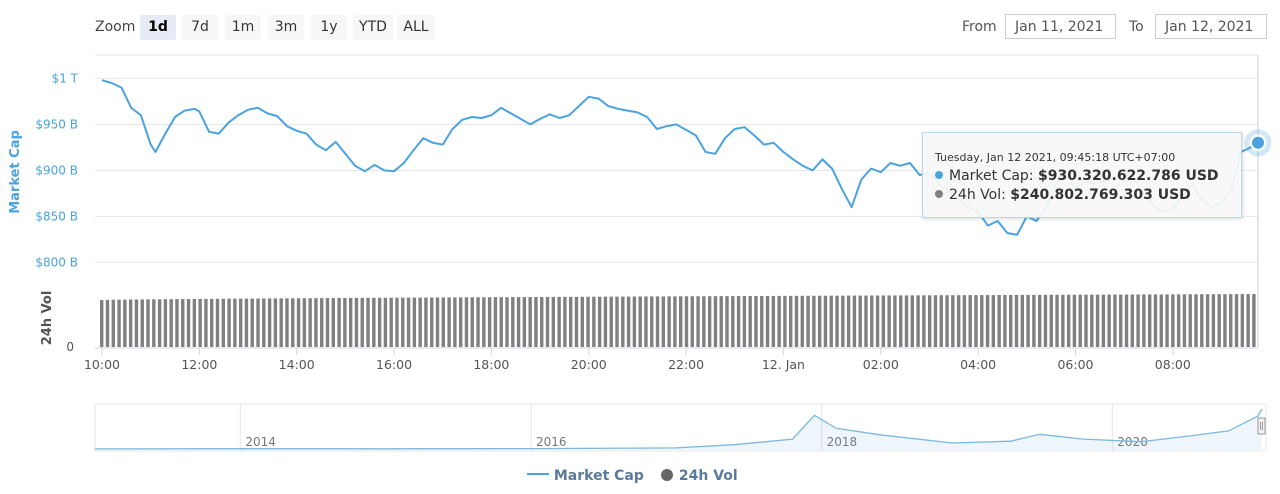 Image resolution: width=1280 pixels, height=494 pixels. What do you see at coordinates (56, 262) in the screenshot?
I see `y-tick-label: $800 B` at bounding box center [56, 262].